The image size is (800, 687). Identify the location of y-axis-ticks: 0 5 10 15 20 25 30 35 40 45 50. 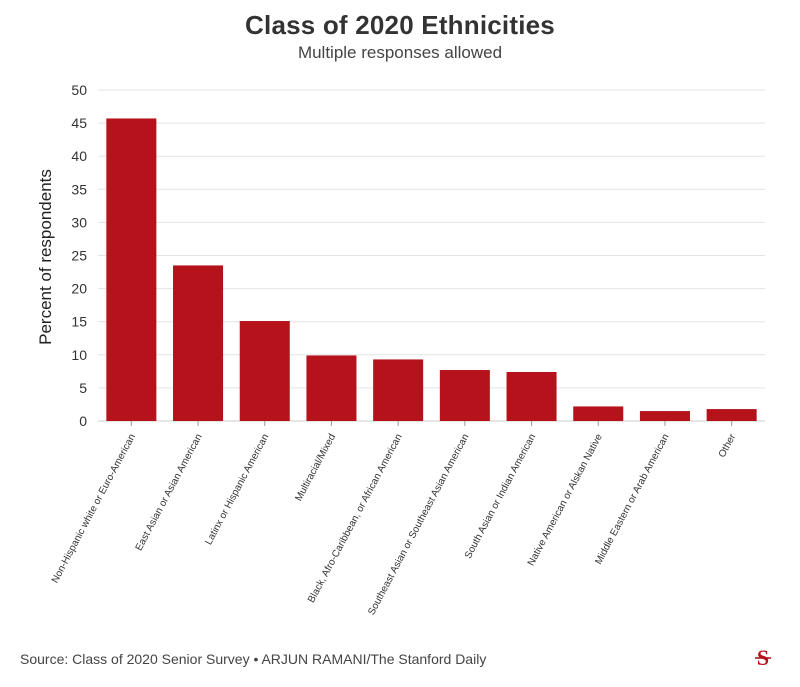
(79, 255).